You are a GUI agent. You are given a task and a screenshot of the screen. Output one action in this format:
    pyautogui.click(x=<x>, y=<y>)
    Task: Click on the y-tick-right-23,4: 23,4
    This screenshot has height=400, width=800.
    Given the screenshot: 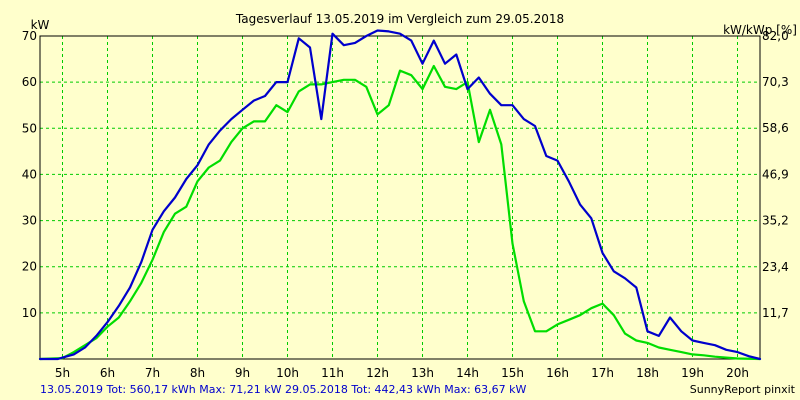 What is the action you would take?
    pyautogui.click(x=775, y=267)
    